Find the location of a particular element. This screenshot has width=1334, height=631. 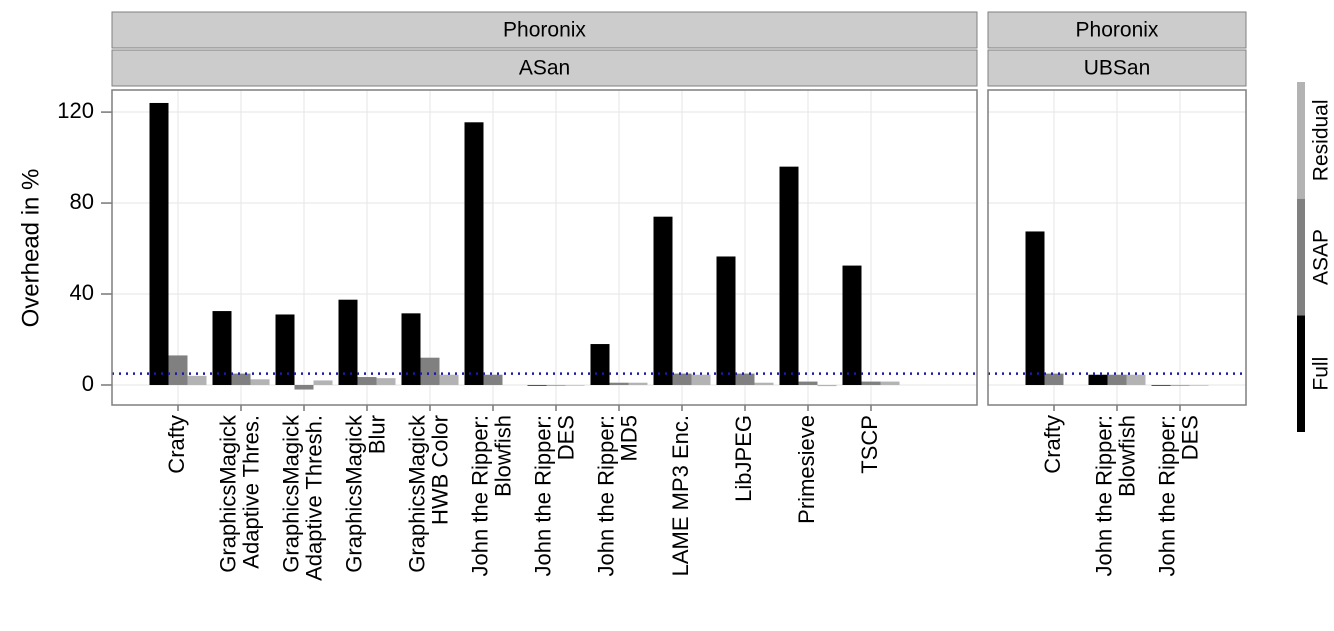

x-tick-label: GraphicsMagickHWB Color is located at coordinates (428, 493).